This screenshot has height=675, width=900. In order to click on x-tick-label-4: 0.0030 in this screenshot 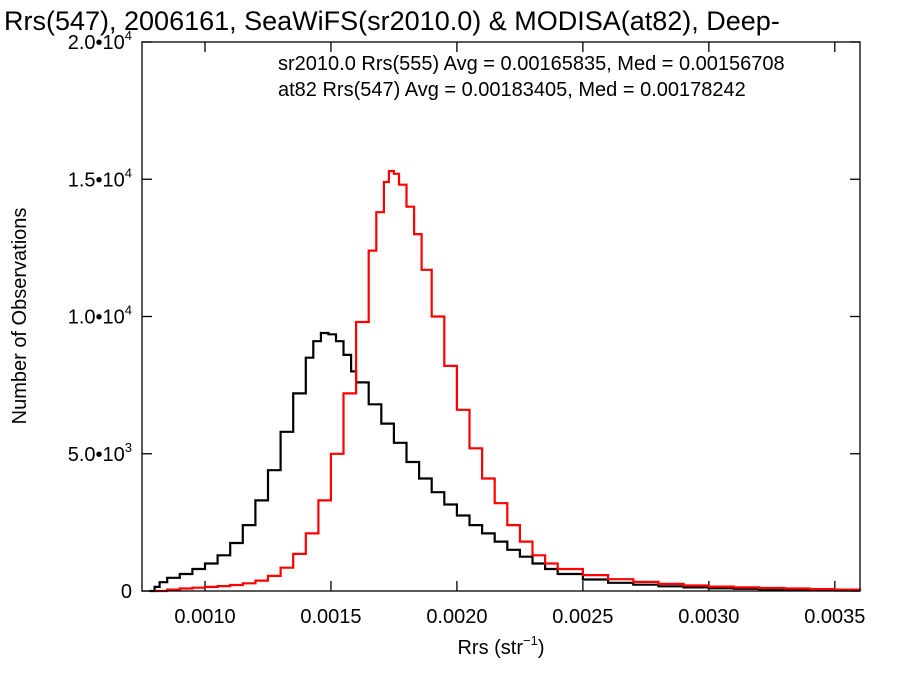, I will do `click(708, 617)`.